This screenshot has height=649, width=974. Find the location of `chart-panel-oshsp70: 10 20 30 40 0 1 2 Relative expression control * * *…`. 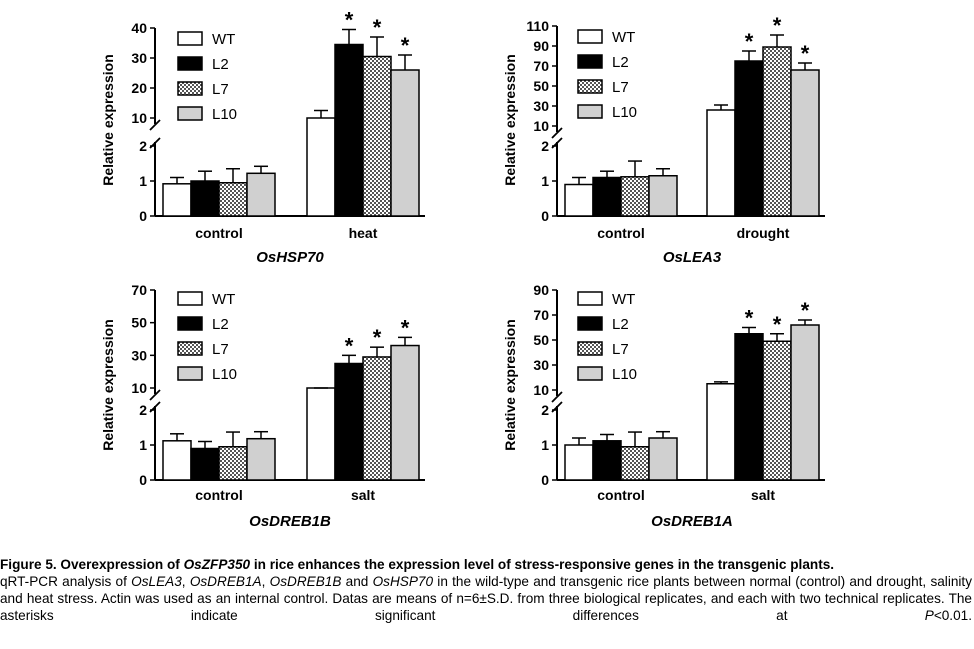

chart-panel-oshsp70: 10 20 30 40 0 1 2 Relative expression control * * *… is located at coordinates (262, 137).